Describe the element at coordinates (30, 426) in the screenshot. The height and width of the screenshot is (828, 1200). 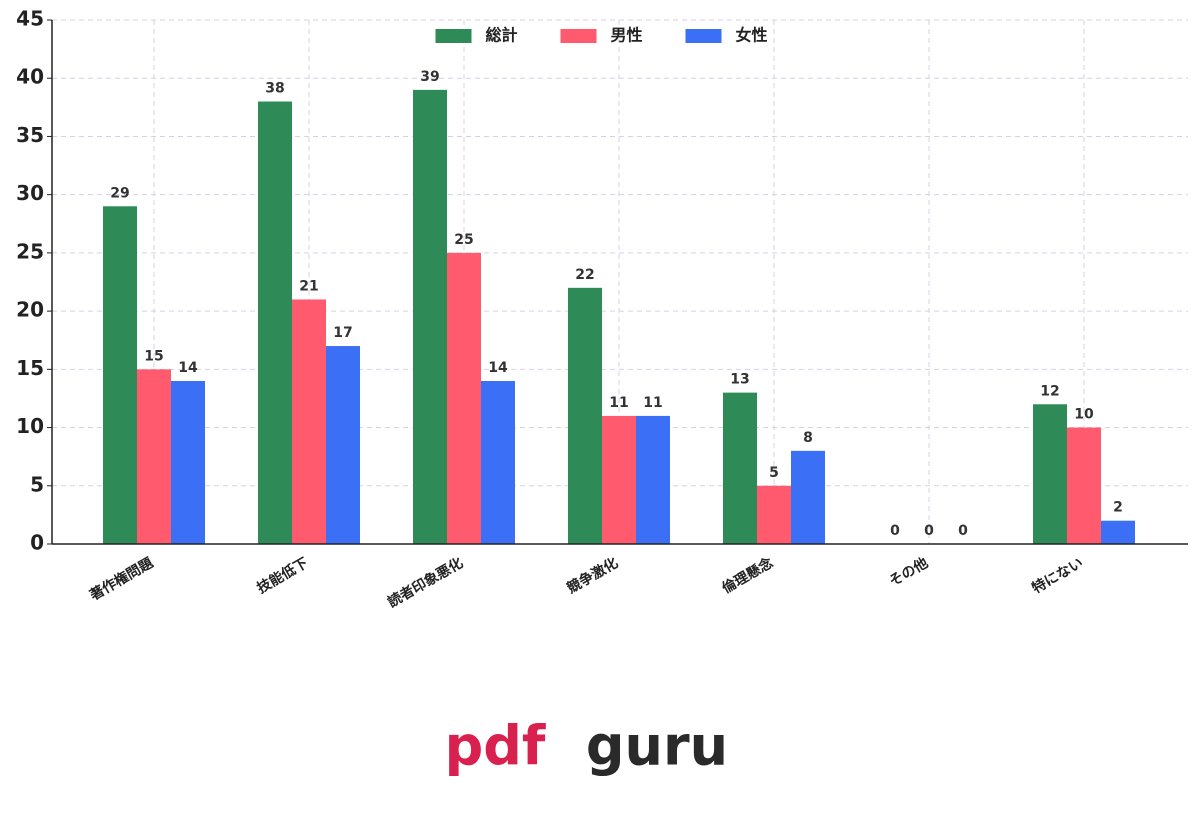
I see `y-tick-label: 10` at that location.